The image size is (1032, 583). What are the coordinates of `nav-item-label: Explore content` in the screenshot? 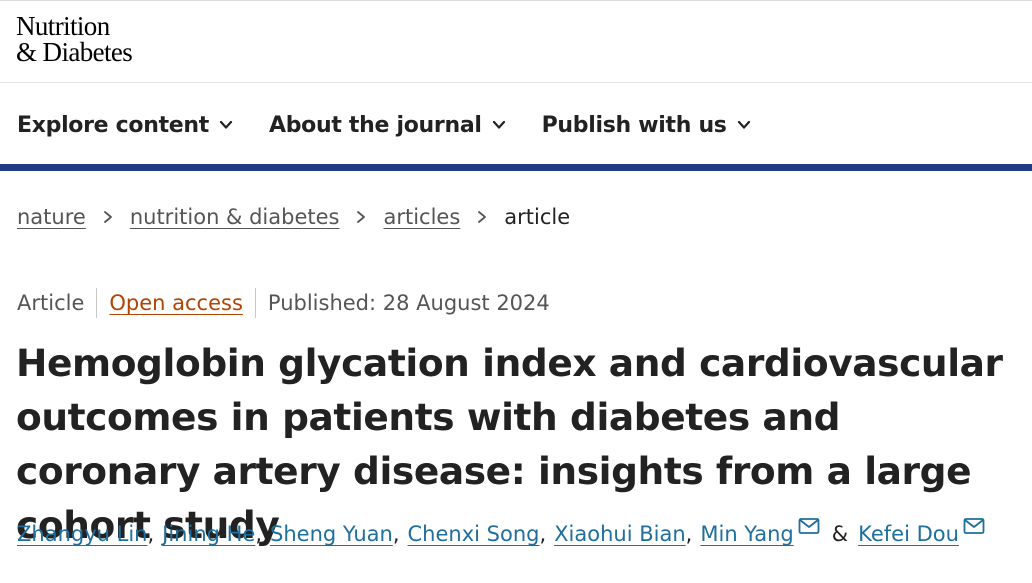 It's located at (113, 125).